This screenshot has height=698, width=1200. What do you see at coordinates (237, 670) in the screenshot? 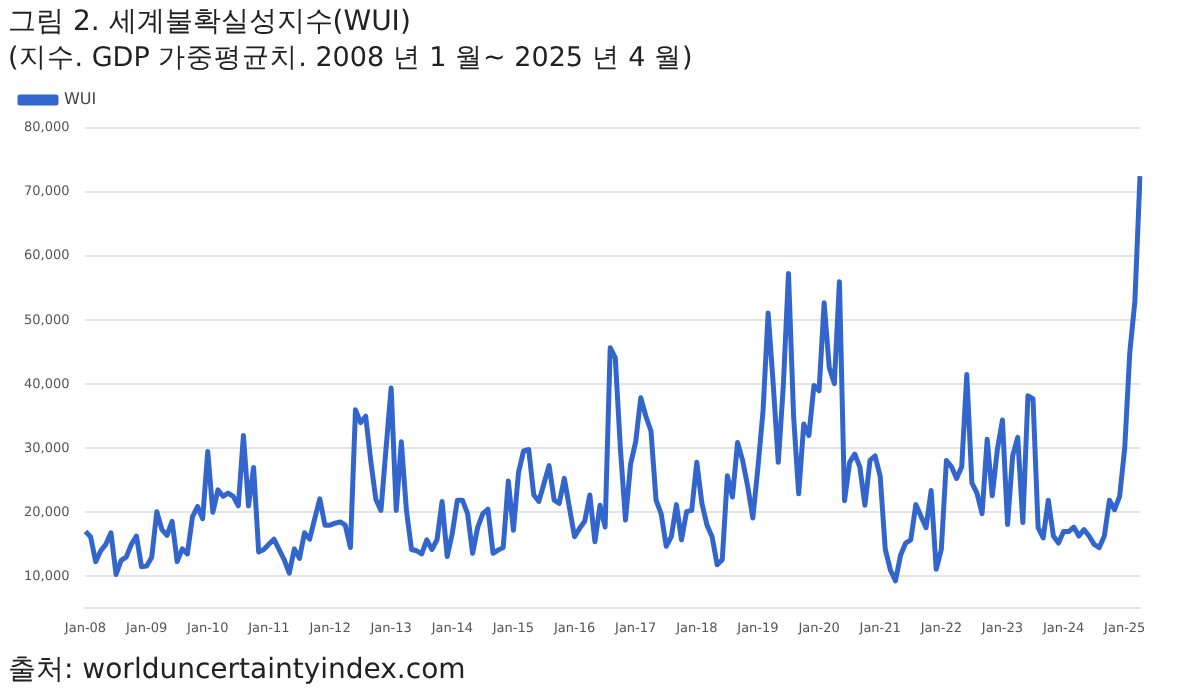
I see `source-note: 출처: worlduncertaintyindex.com` at bounding box center [237, 670].